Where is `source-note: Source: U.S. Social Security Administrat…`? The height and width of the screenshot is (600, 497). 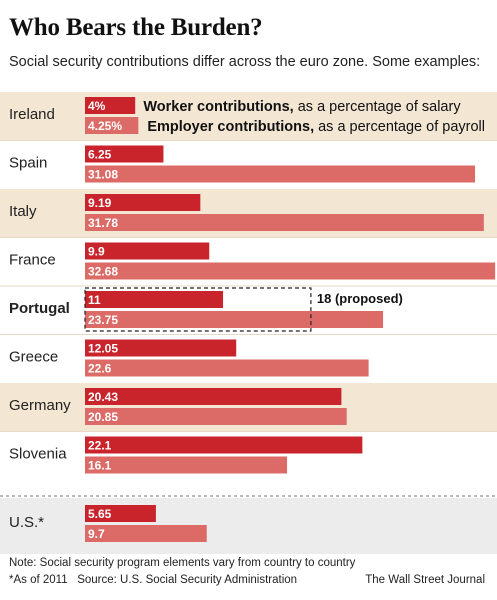 source-note: Source: U.S. Social Security Administrat… is located at coordinates (187, 580).